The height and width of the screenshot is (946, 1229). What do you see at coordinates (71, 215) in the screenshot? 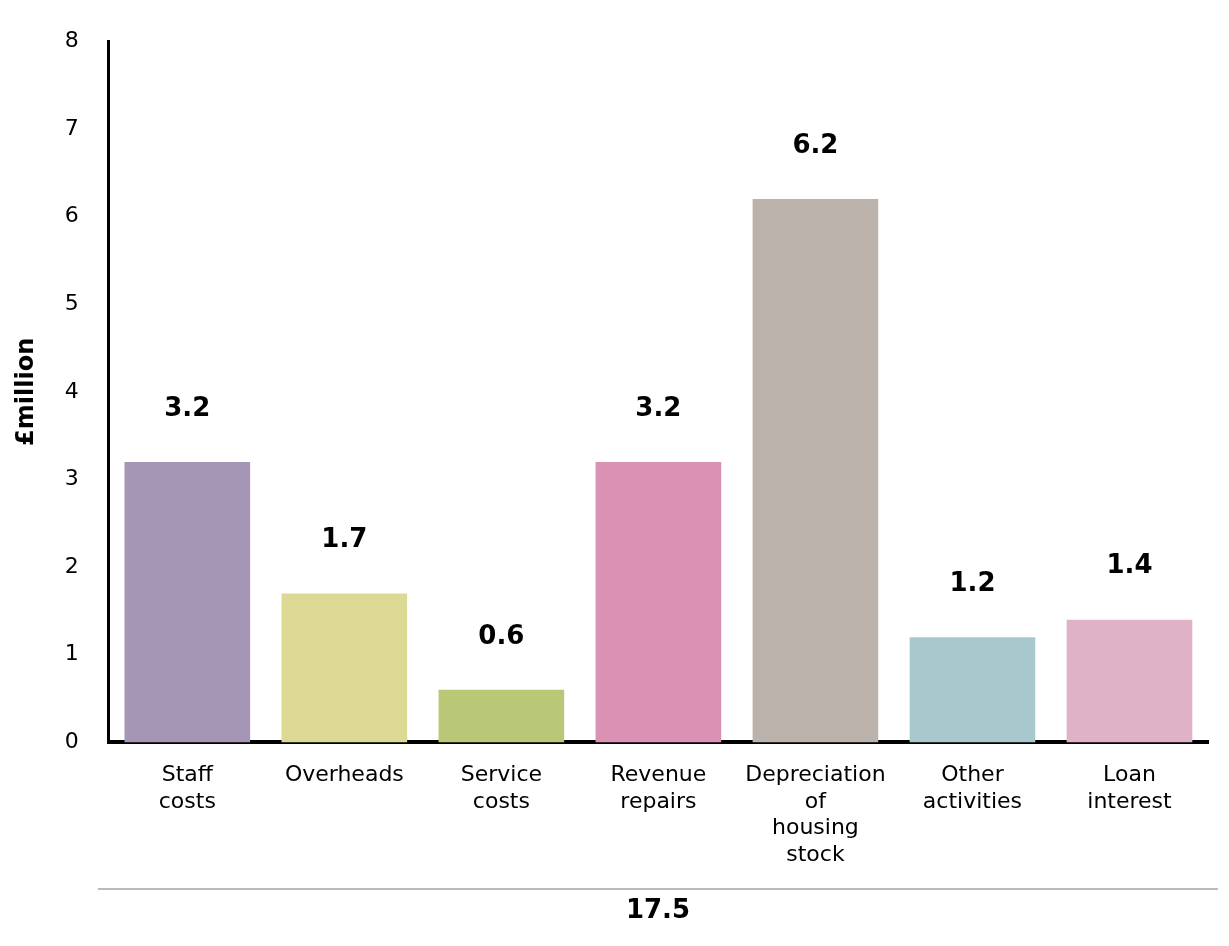
I see `y-tick-label: 6` at bounding box center [71, 215].